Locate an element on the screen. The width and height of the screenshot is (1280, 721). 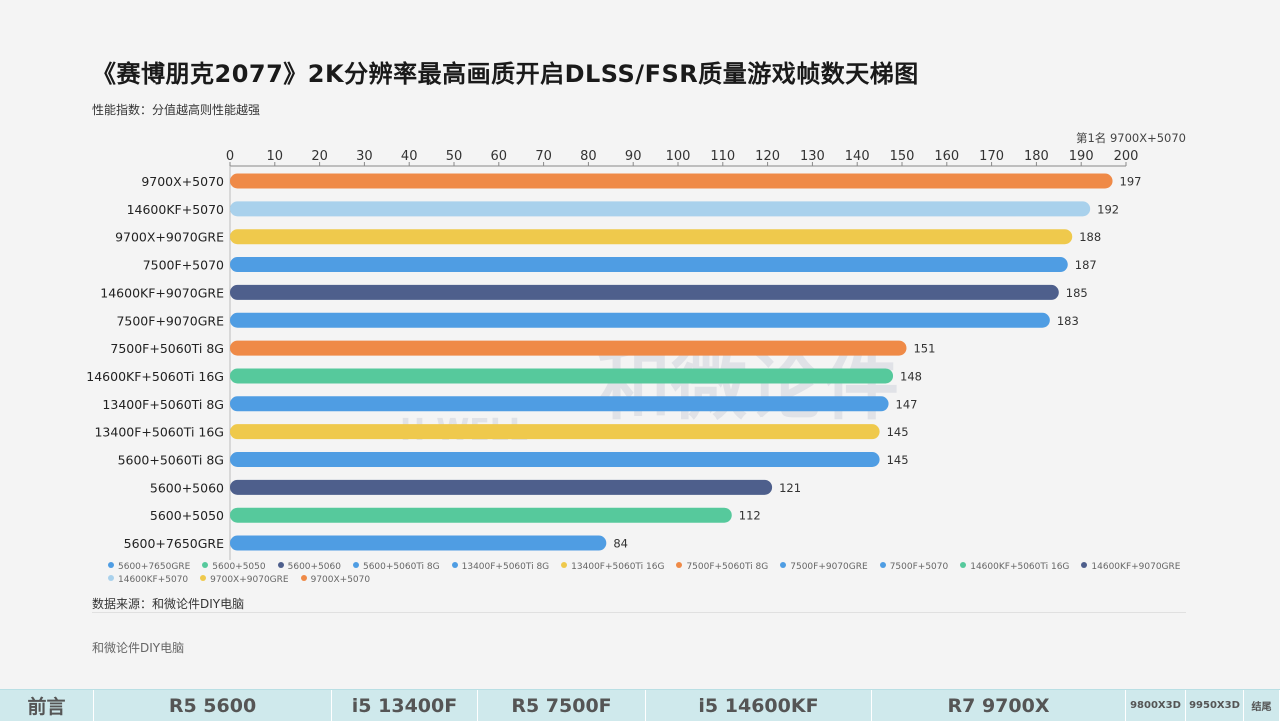
legend-item: 13400F+5060Ti 8G is located at coordinates (500, 567).